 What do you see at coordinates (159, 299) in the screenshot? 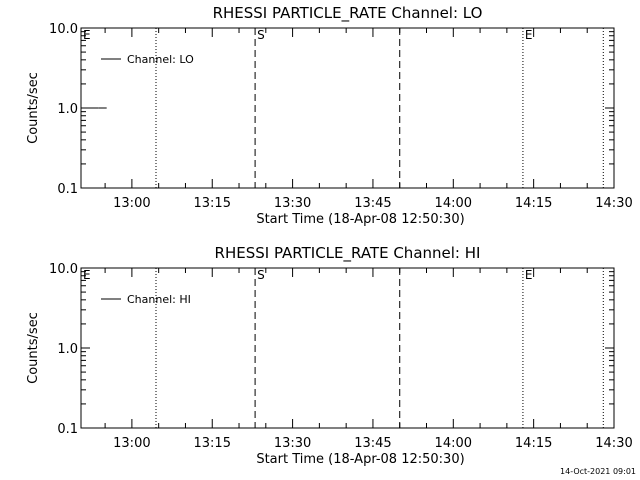
I see `legend-label: Channel: HI` at bounding box center [159, 299].